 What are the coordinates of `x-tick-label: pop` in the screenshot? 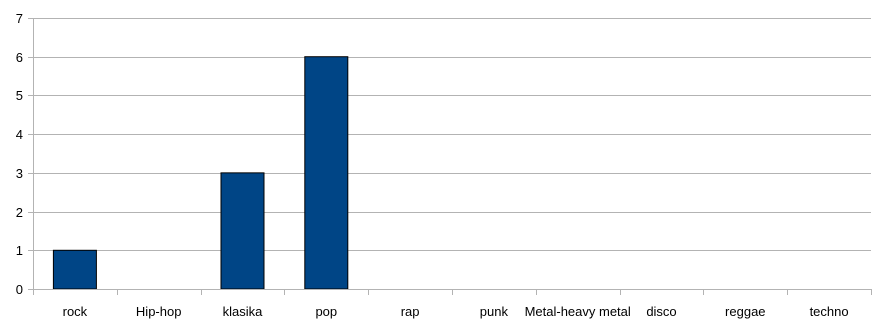 It's located at (326, 311).